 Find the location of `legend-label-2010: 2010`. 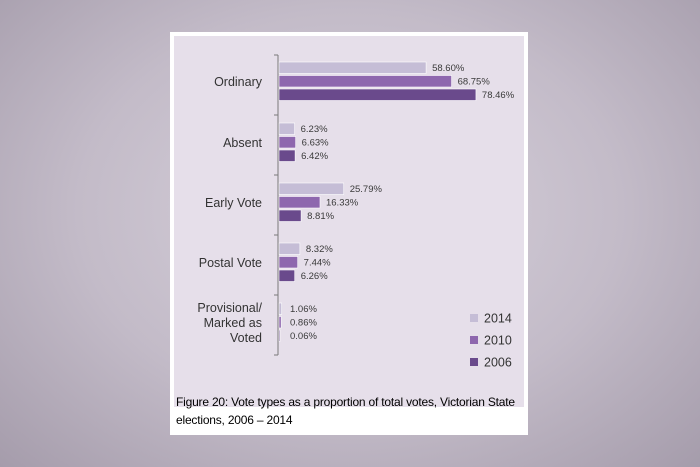

legend-label-2010: 2010 is located at coordinates (498, 341).